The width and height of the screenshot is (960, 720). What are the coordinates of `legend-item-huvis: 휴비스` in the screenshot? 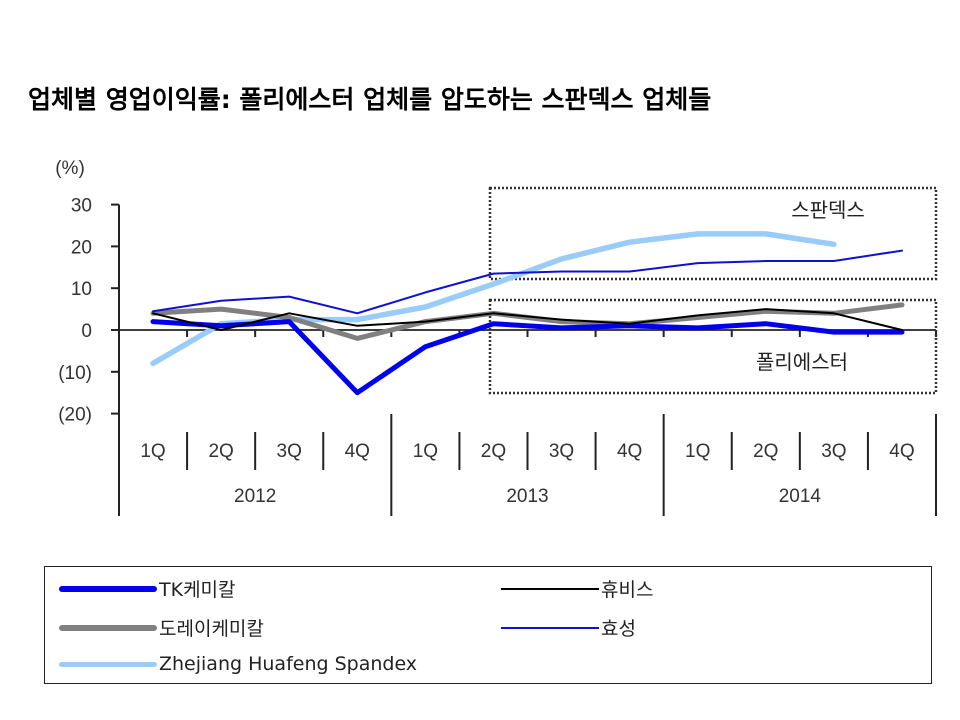 It's located at (577, 588).